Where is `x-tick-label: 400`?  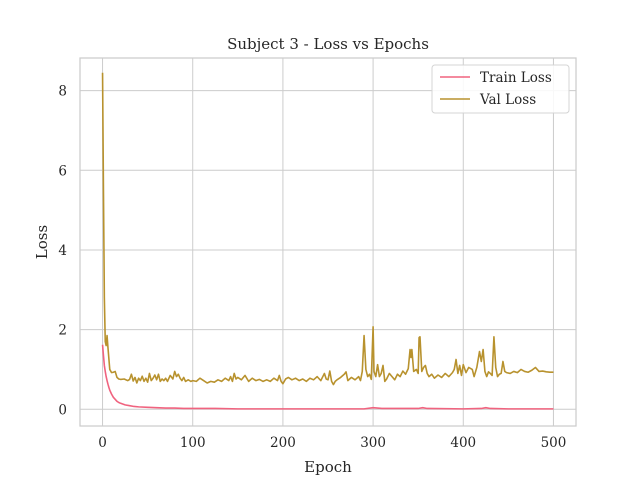
x-tick-label: 400 is located at coordinates (463, 443).